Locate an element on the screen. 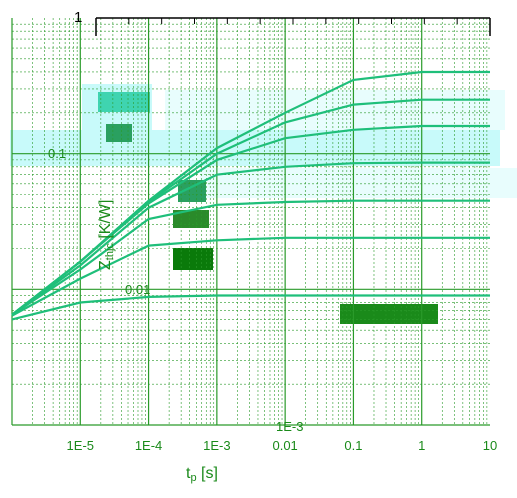 The height and width of the screenshot is (498, 517). x-axis-title-sub: p is located at coordinates (193, 478).